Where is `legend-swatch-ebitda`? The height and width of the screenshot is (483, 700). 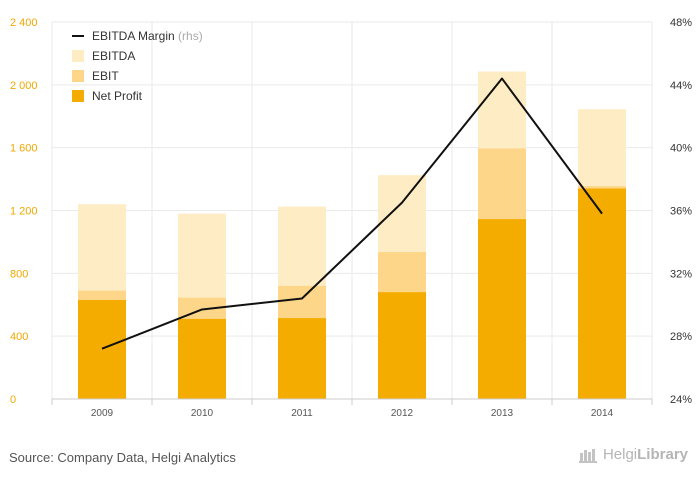
legend-swatch-ebitda is located at coordinates (78, 56).